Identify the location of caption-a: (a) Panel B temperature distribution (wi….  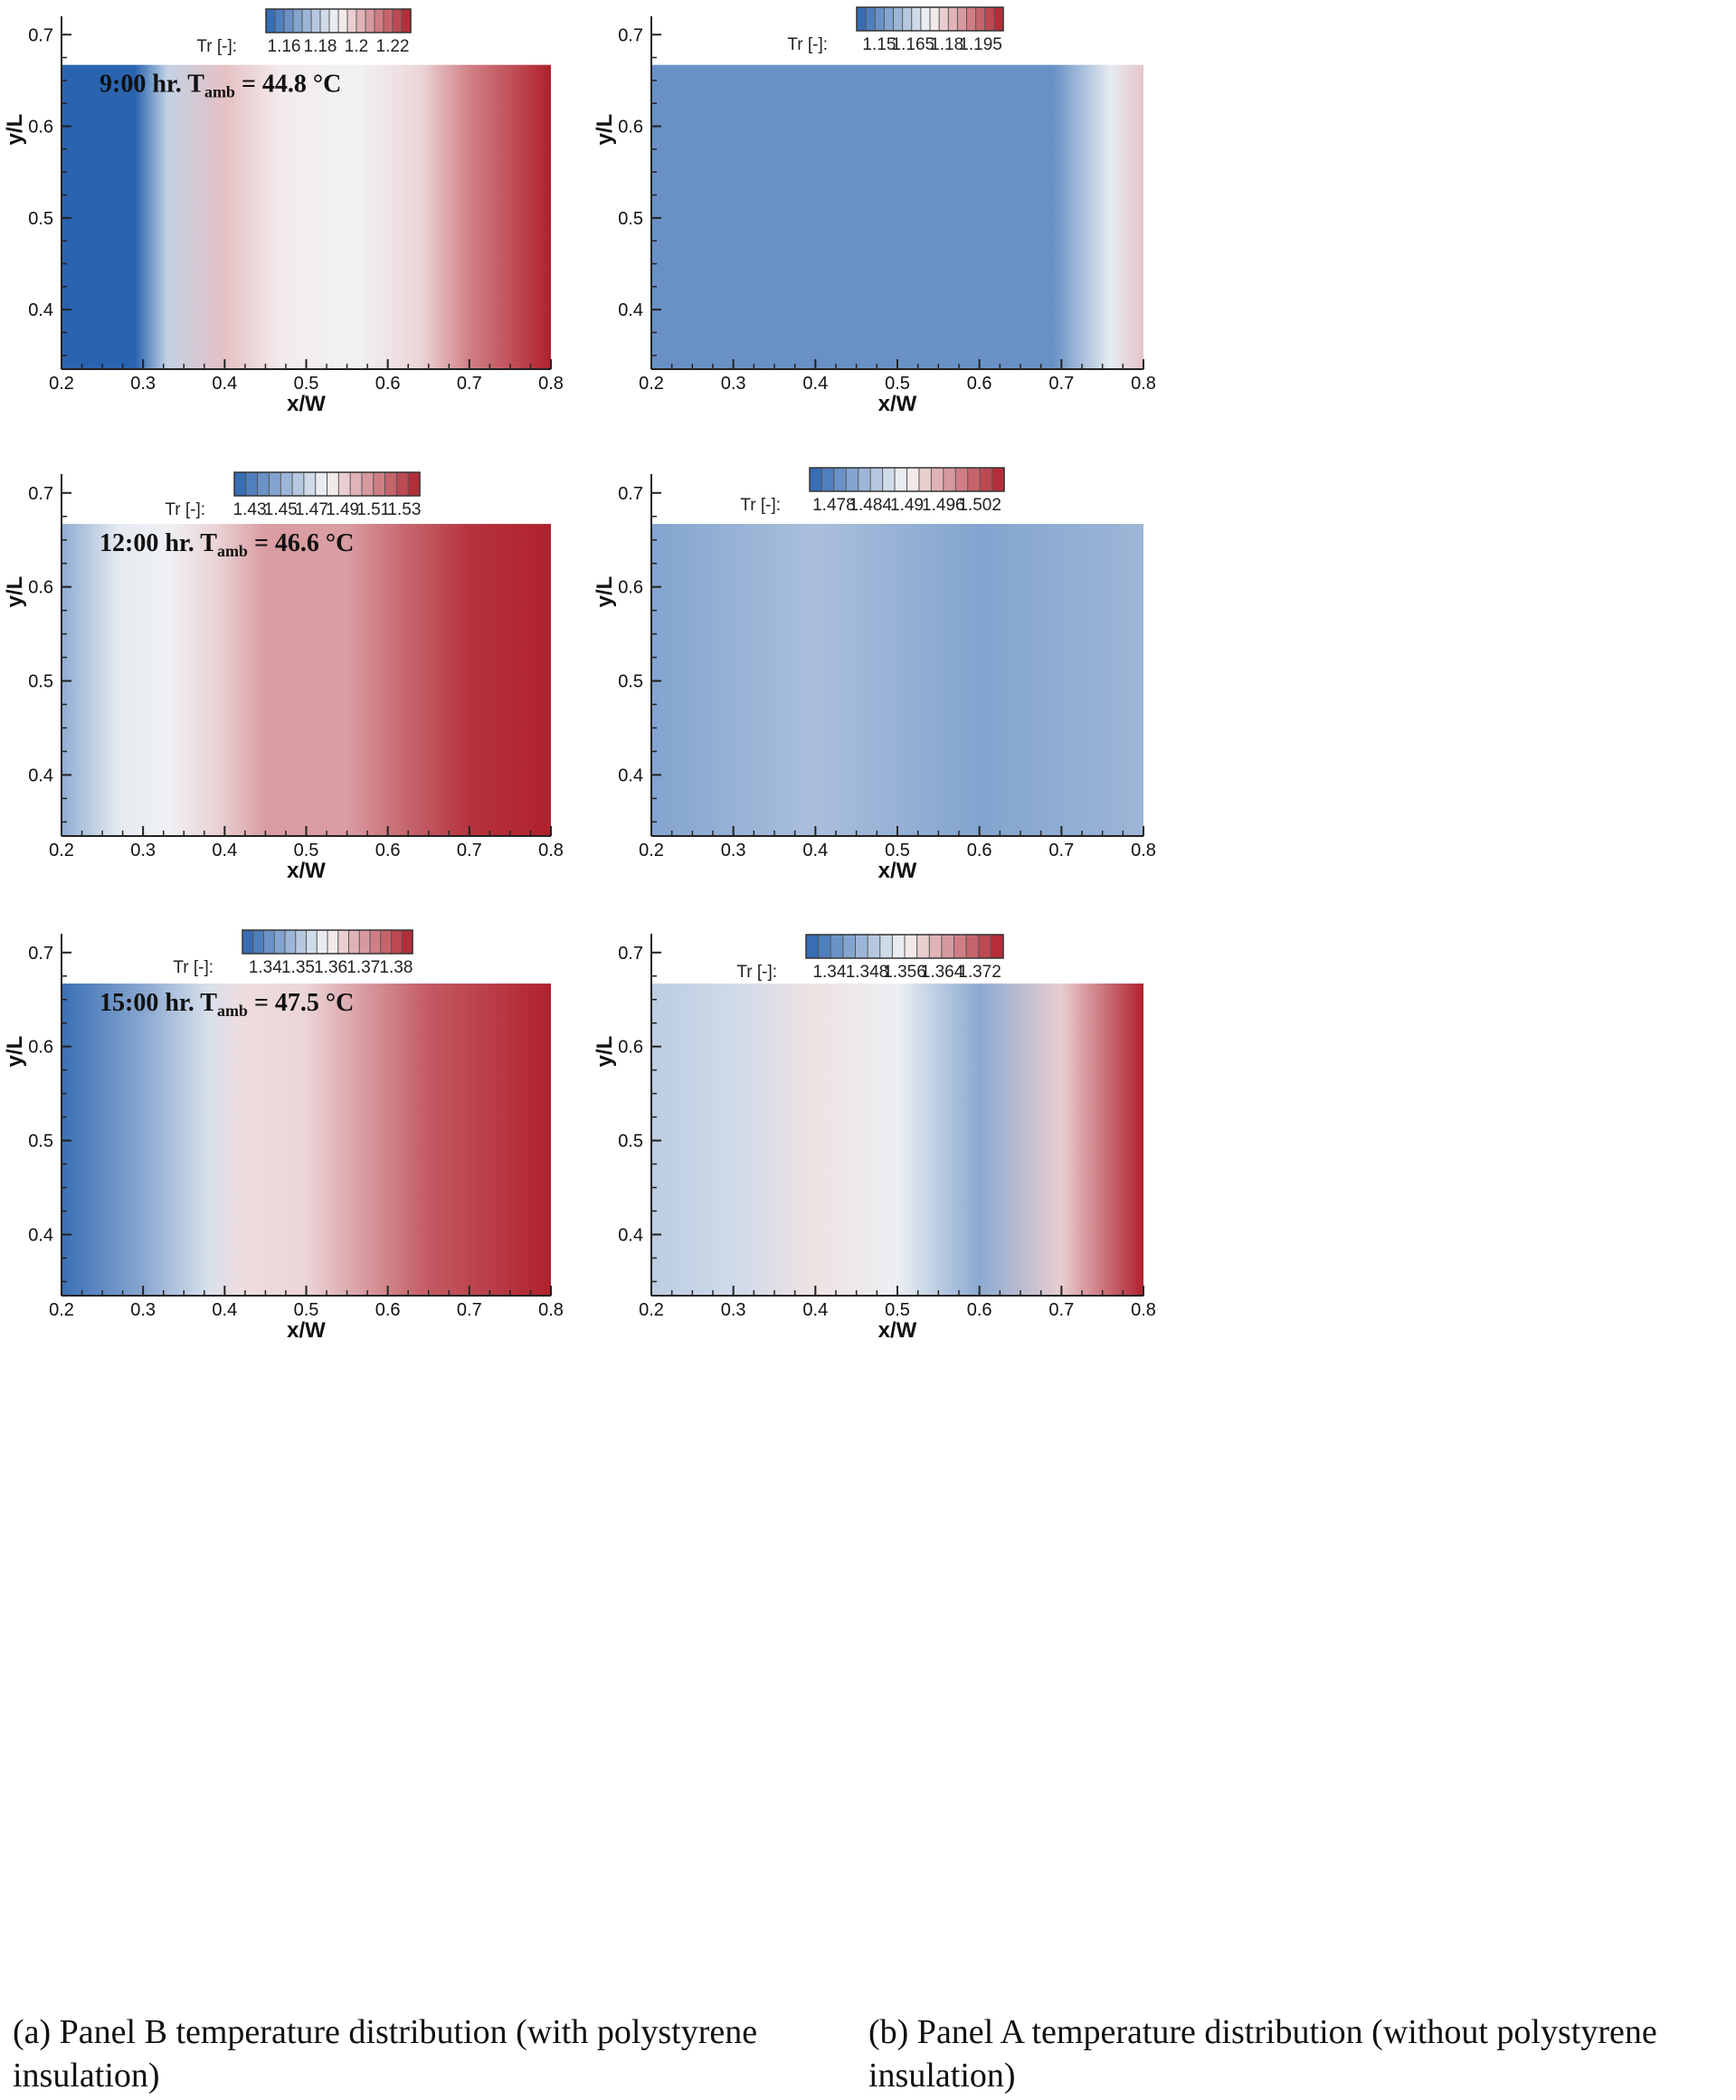
(385, 2054).